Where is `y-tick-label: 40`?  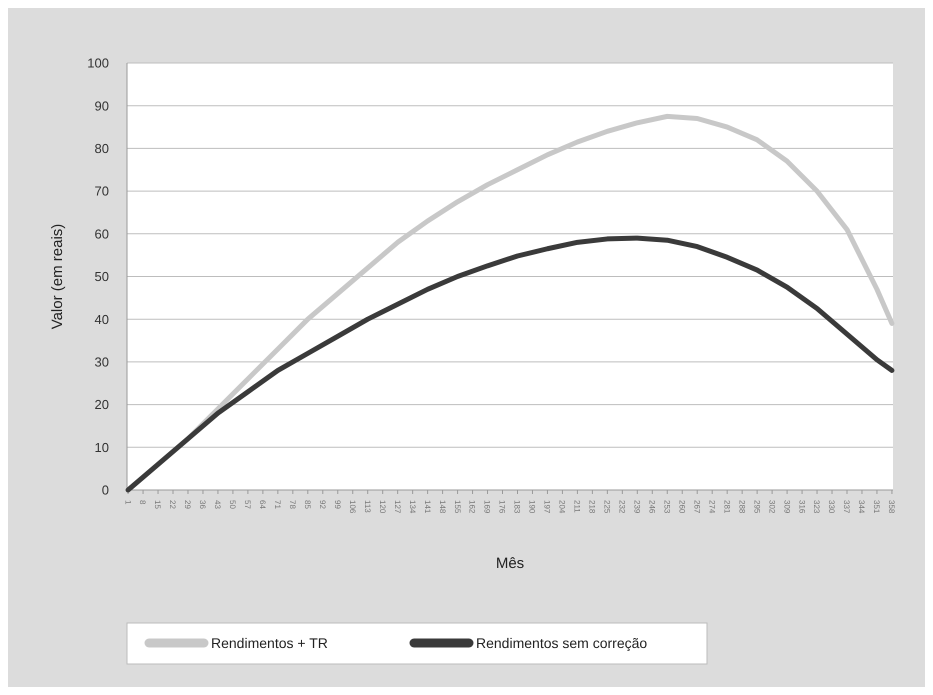 y-tick-label: 40 is located at coordinates (101, 319).